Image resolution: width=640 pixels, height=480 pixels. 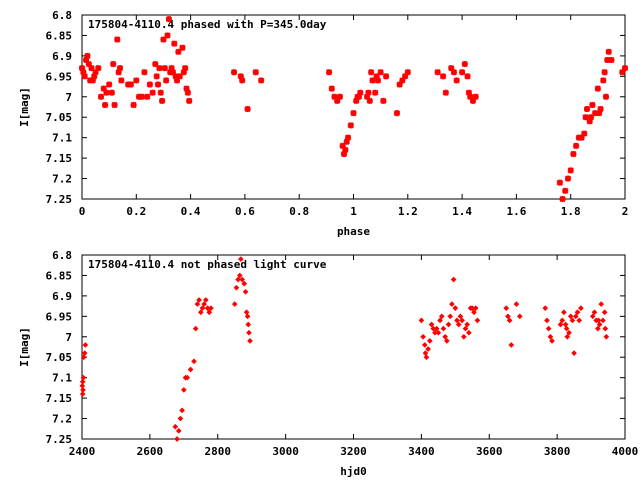 What do you see at coordinates (516, 211) in the screenshot?
I see `x-tick-label: 1.6` at bounding box center [516, 211].